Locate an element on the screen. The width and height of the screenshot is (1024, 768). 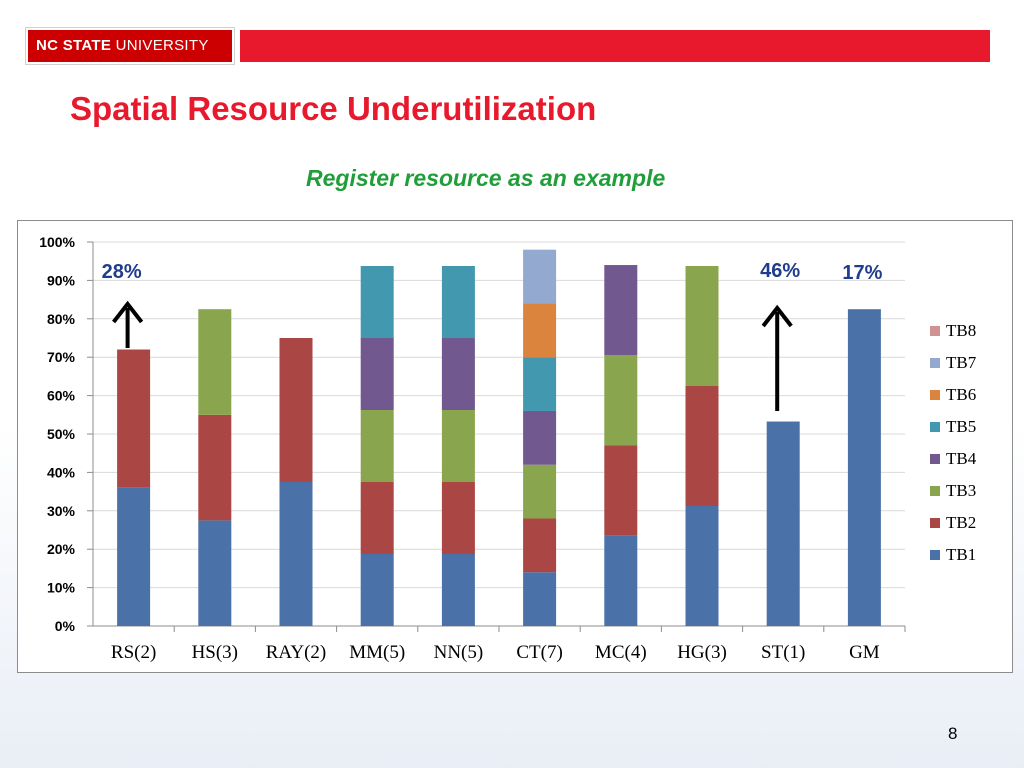
y-tick-label: 0% is located at coordinates (65, 626).